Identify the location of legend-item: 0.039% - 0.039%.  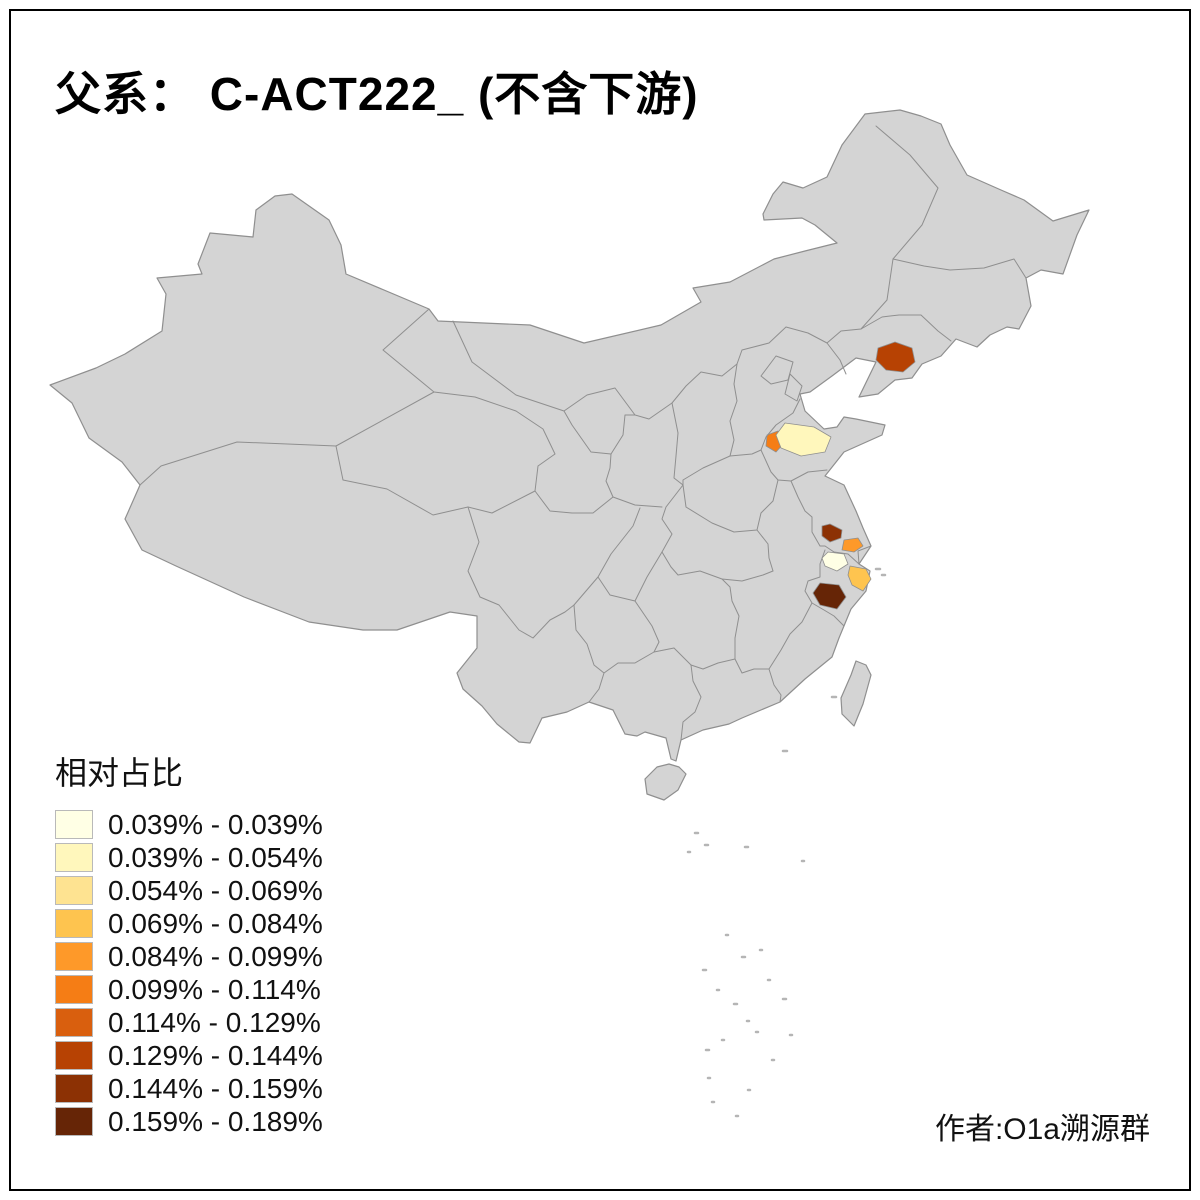
(189, 824).